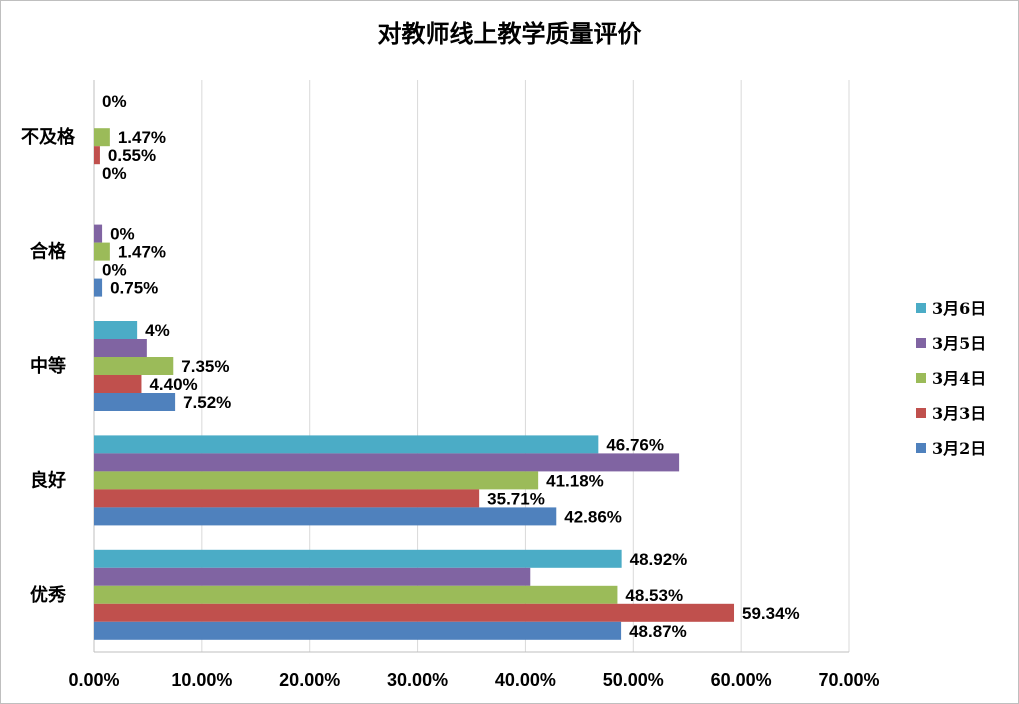 The width and height of the screenshot is (1019, 704). Describe the element at coordinates (207, 402) in the screenshot. I see `data-label: 7.52%` at that location.